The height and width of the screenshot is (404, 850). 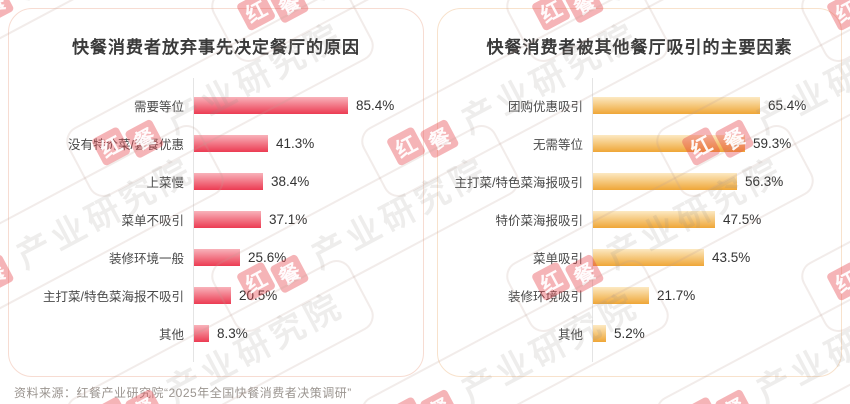 What do you see at coordinates (545, 296) in the screenshot?
I see `category-label: 装修环境吸引` at bounding box center [545, 296].